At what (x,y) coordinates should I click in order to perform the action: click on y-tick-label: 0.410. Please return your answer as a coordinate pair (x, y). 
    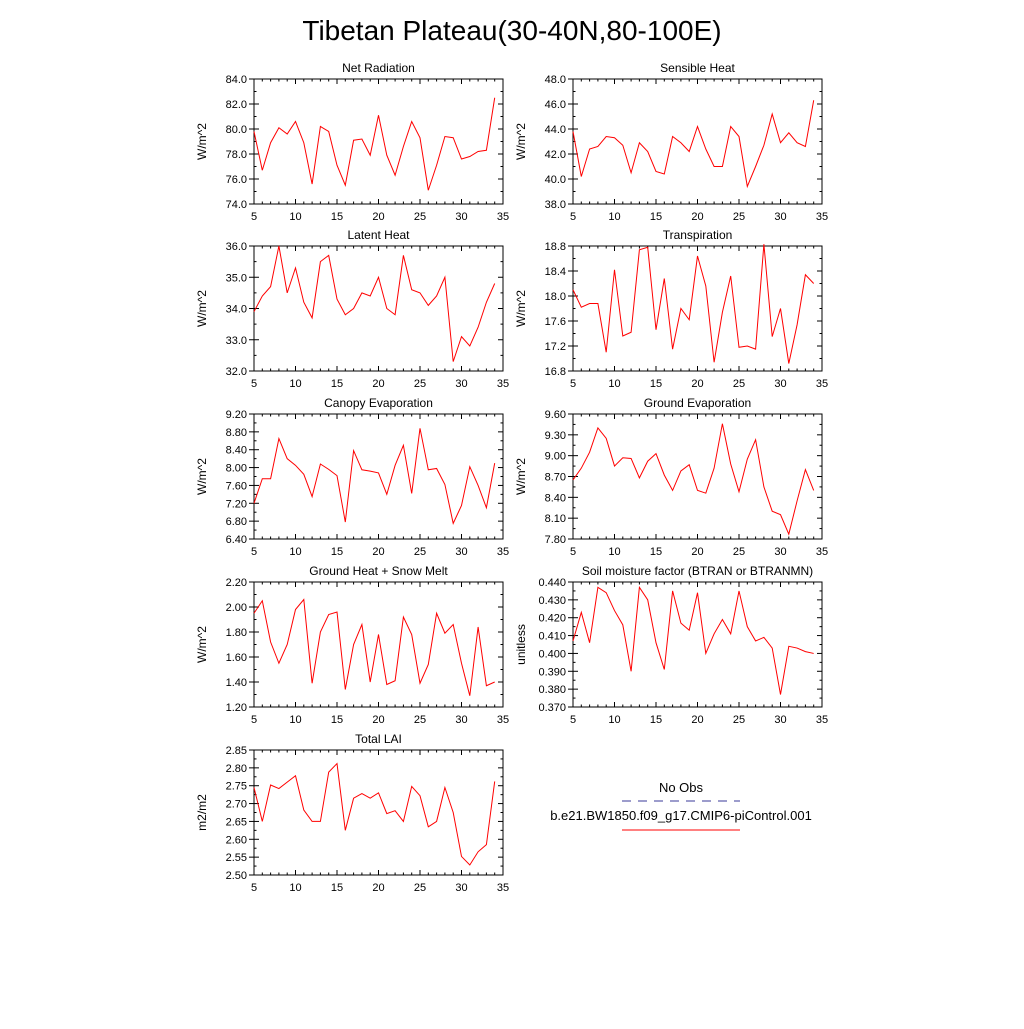
    Looking at the image, I should click on (552, 637).